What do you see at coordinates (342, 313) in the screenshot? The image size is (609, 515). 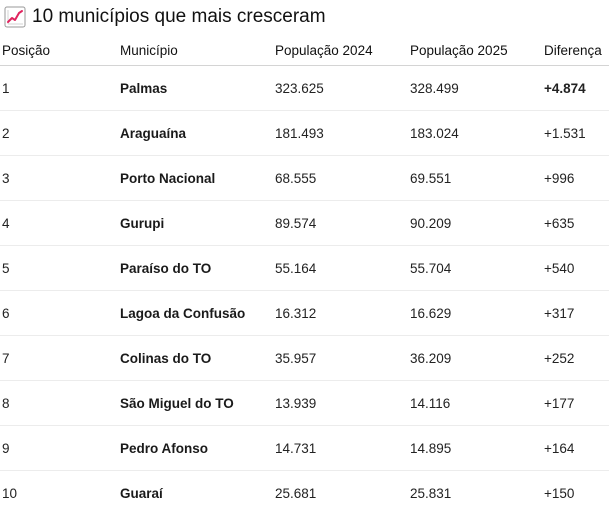 I see `cell-population-2024: 16.312` at bounding box center [342, 313].